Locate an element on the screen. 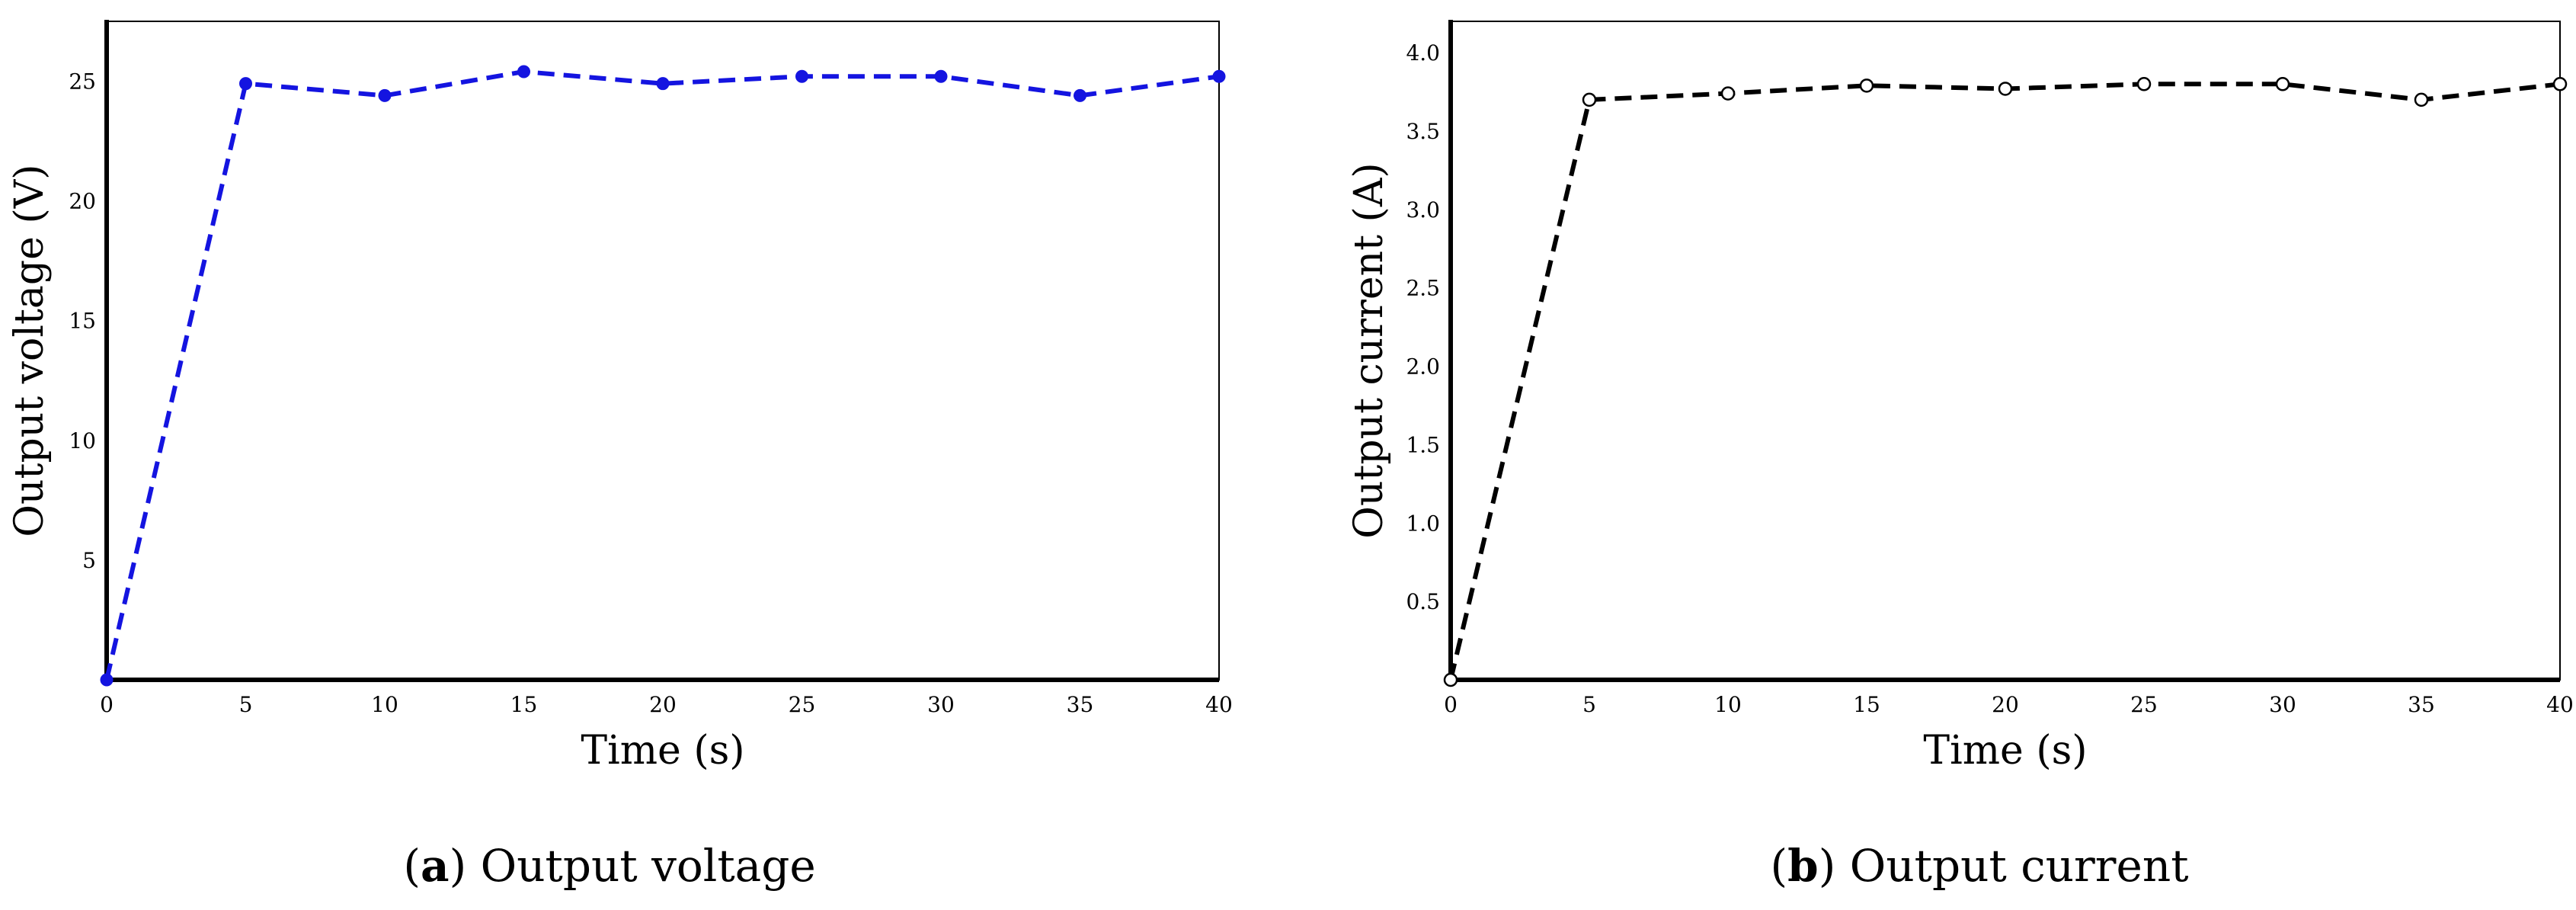 This screenshot has width=2576, height=910. y-axis-label: Output voltage (V) is located at coordinates (30, 350).